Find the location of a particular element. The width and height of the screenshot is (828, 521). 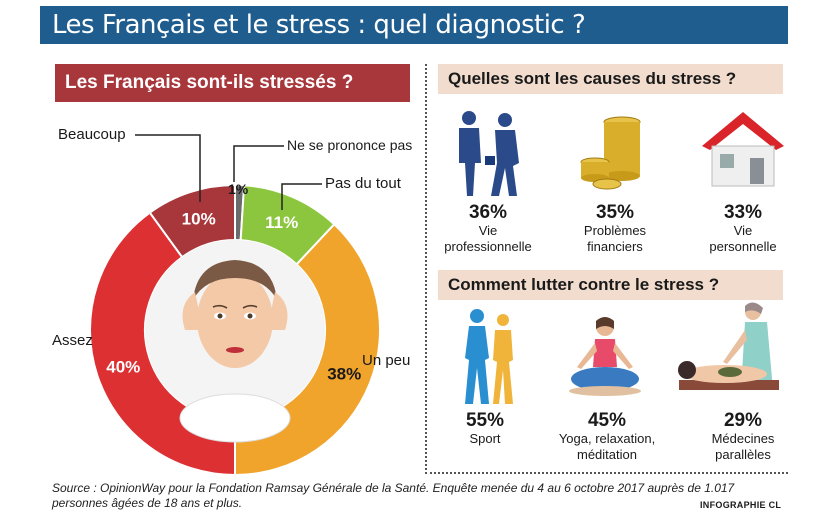

stressed-woman-illustration is located at coordinates (235, 341).